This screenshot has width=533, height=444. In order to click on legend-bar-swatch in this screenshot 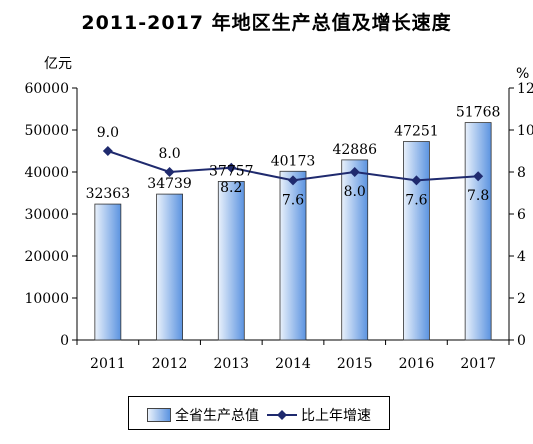, I will do `click(159, 415)`.